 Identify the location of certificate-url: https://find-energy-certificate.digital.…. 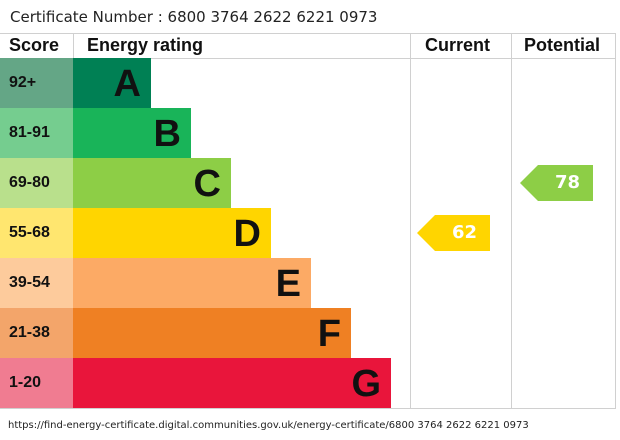
(268, 425).